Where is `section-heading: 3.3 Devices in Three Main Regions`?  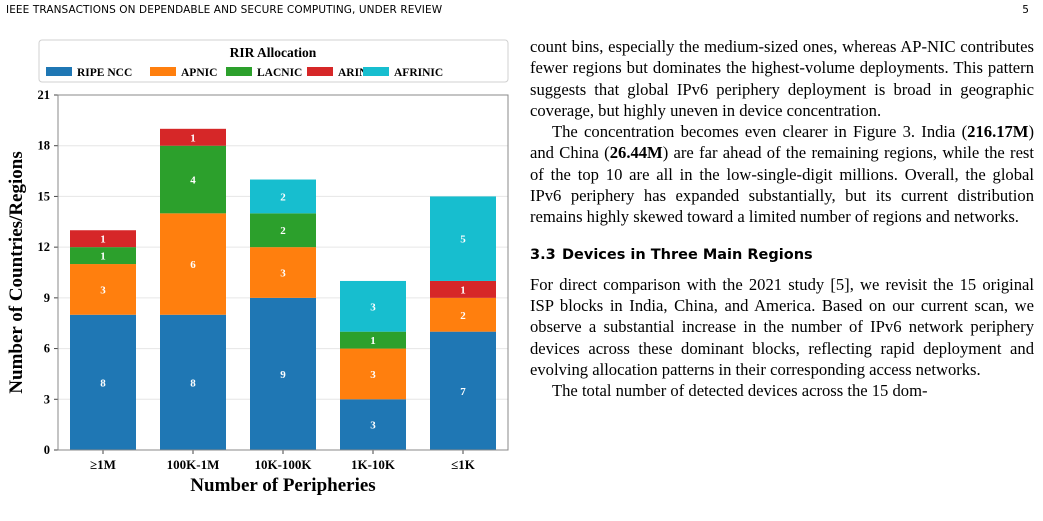
section-heading: 3.3 Devices in Three Main Regions is located at coordinates (782, 255).